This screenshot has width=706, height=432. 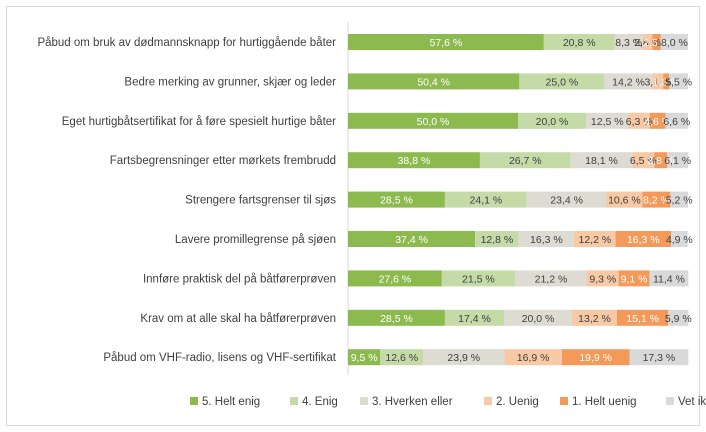 I want to click on legend-label: 2. Uenig, so click(x=517, y=402).